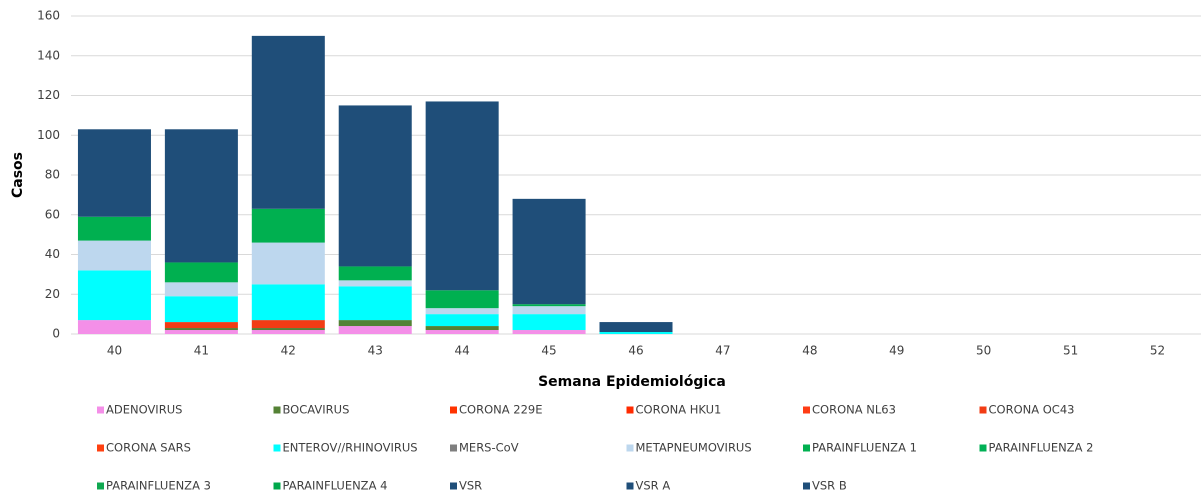  What do you see at coordinates (52, 214) in the screenshot?
I see `y-tick-label: 60` at bounding box center [52, 214].